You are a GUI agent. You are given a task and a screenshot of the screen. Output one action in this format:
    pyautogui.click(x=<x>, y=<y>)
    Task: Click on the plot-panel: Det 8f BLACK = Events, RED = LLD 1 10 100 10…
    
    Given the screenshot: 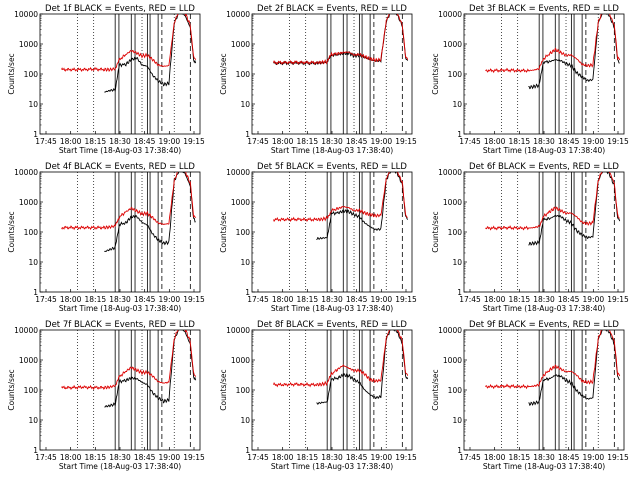 What is the action you would take?
    pyautogui.click(x=318, y=395)
    